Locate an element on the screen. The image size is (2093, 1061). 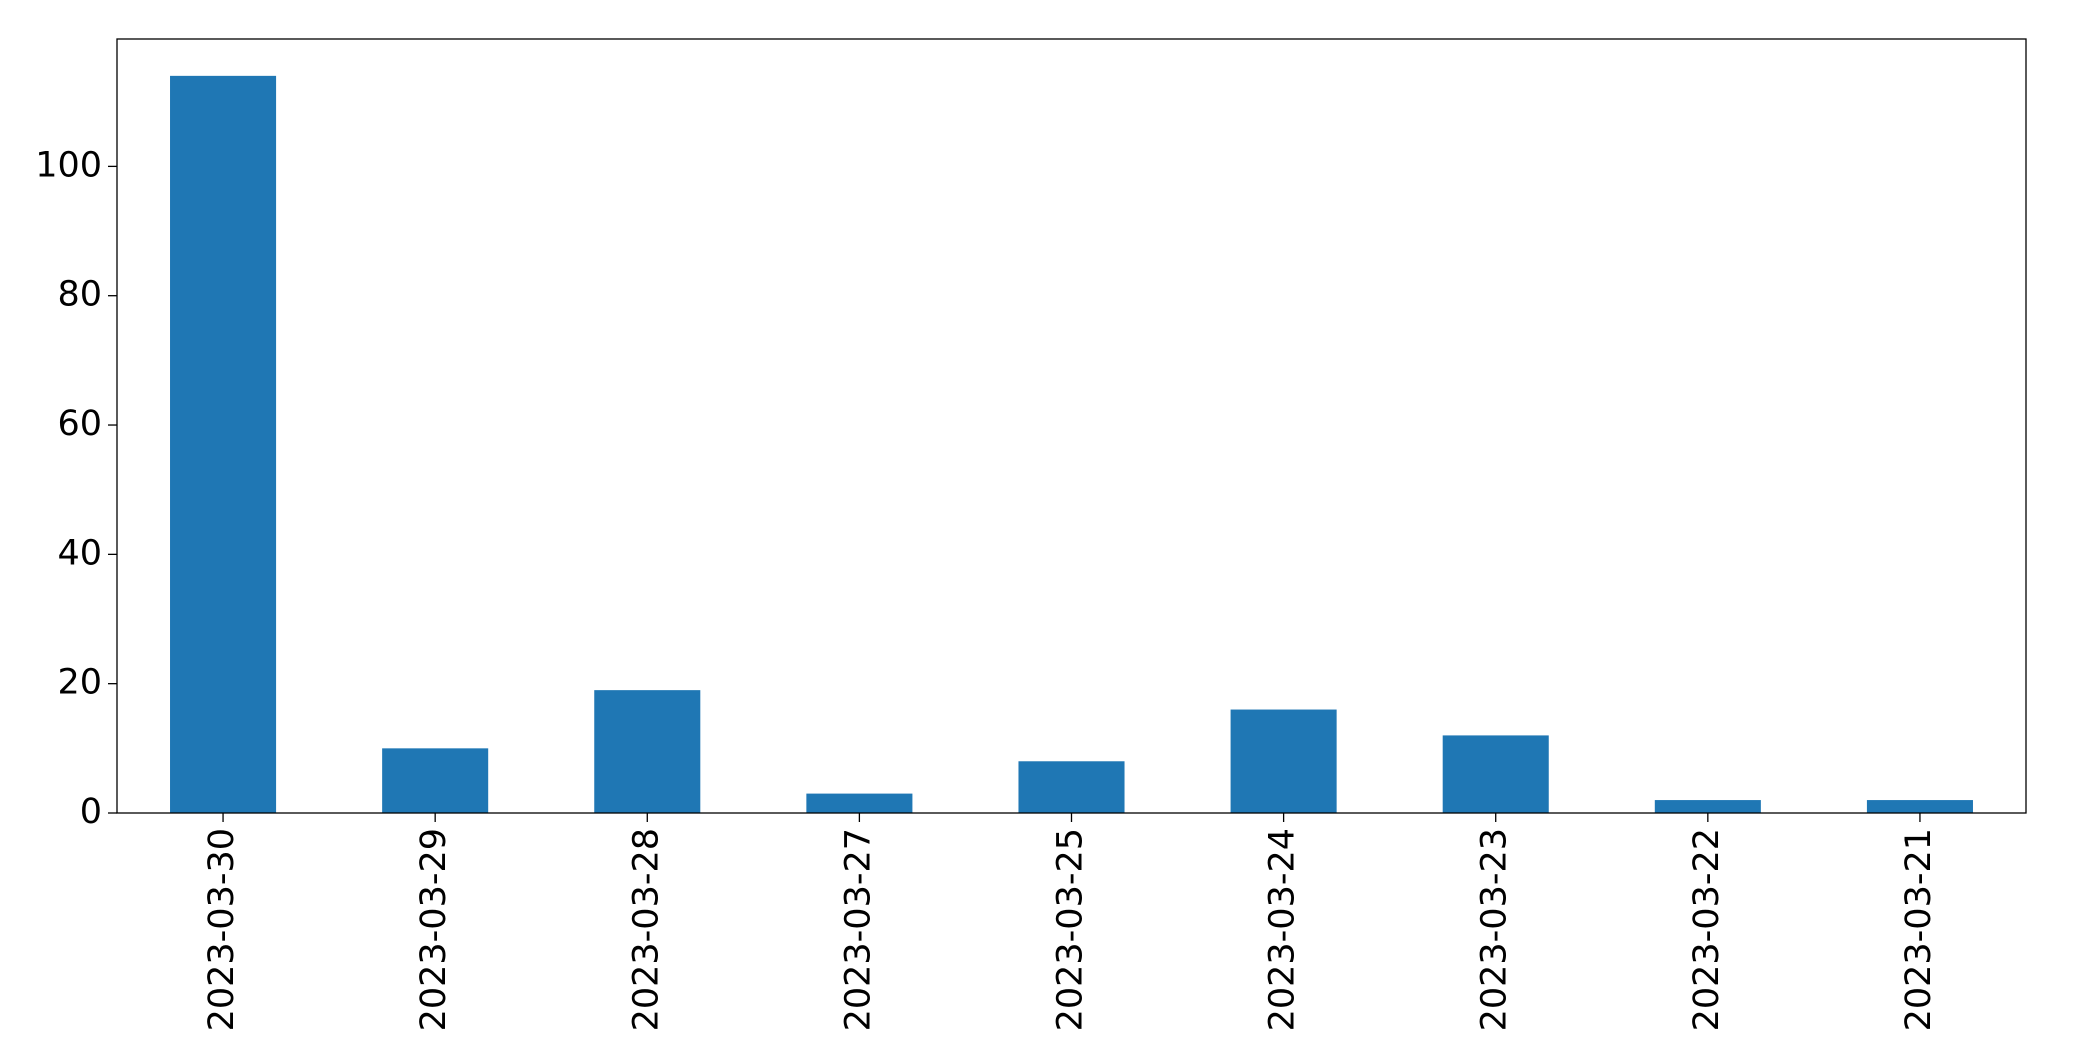
x-tick-label: 2023-03-29 is located at coordinates (434, 929).